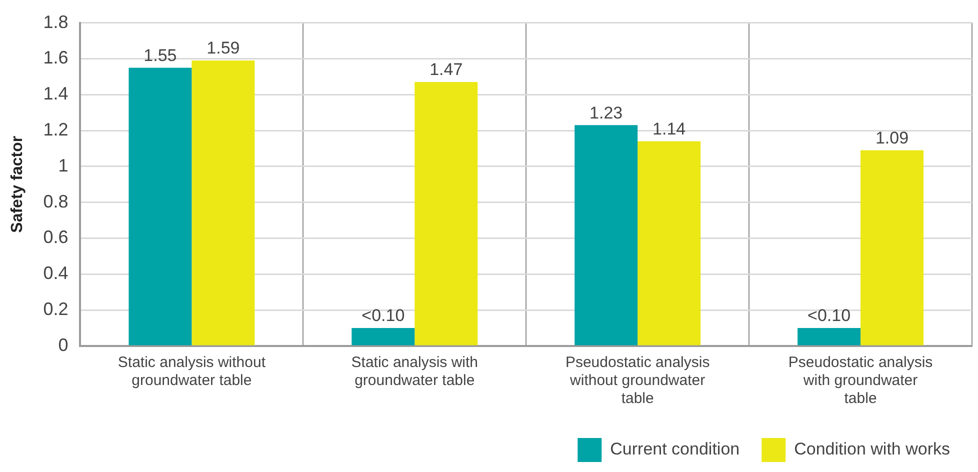 Image resolution: width=978 pixels, height=472 pixels. What do you see at coordinates (63, 344) in the screenshot?
I see `y-tick-label: 0` at bounding box center [63, 344].